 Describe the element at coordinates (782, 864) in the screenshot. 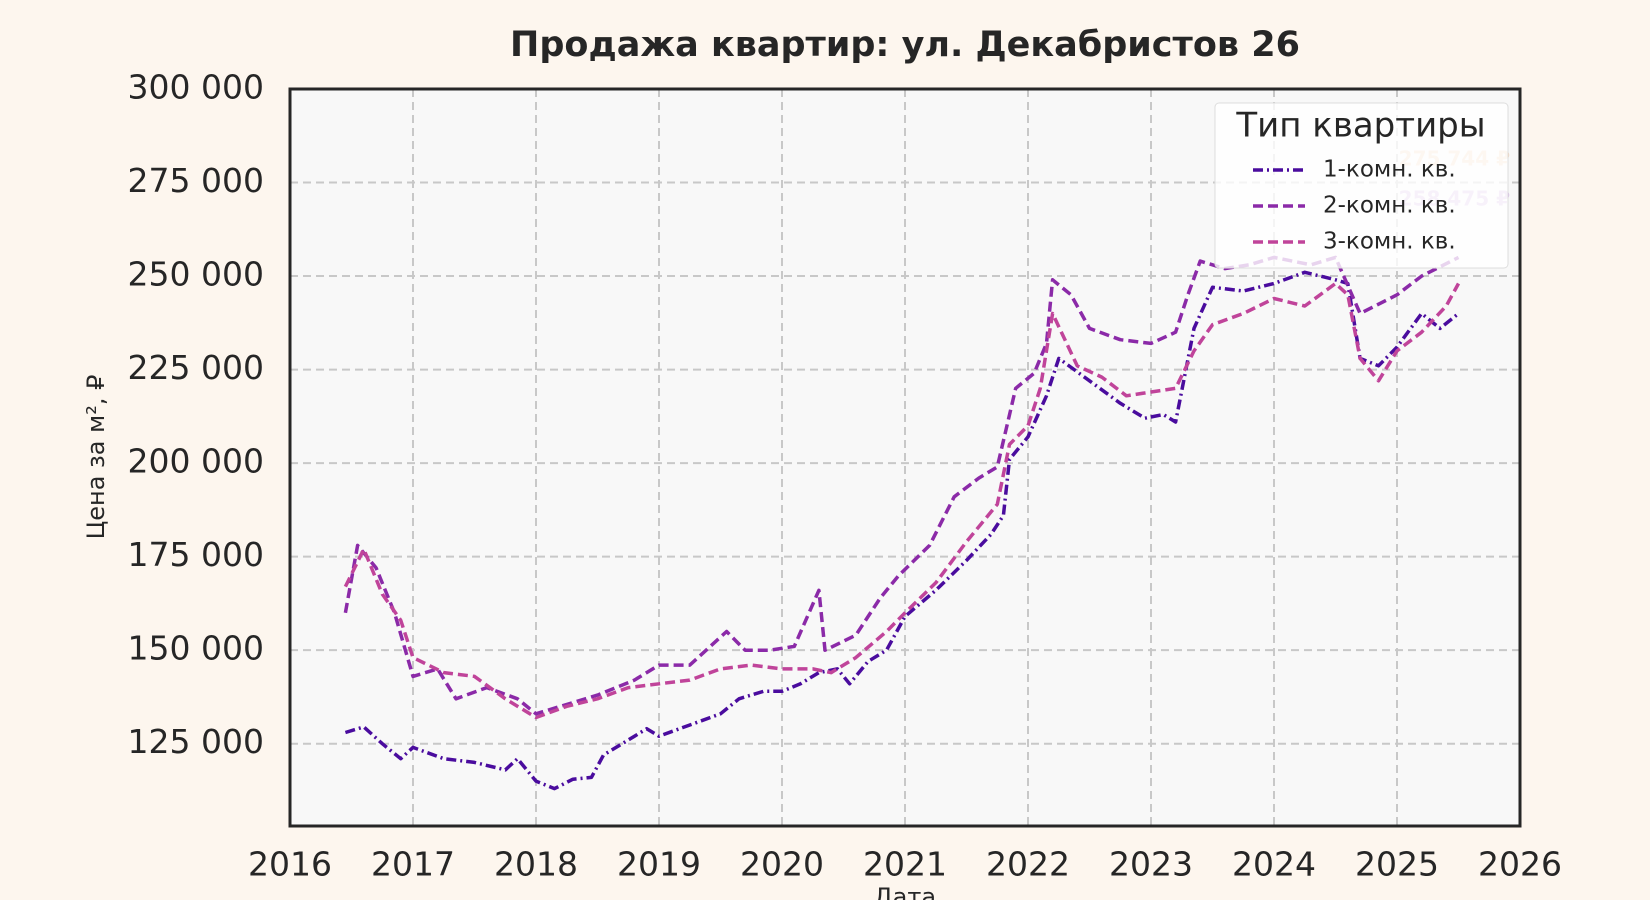

I see `x-tick-label: 2020` at that location.